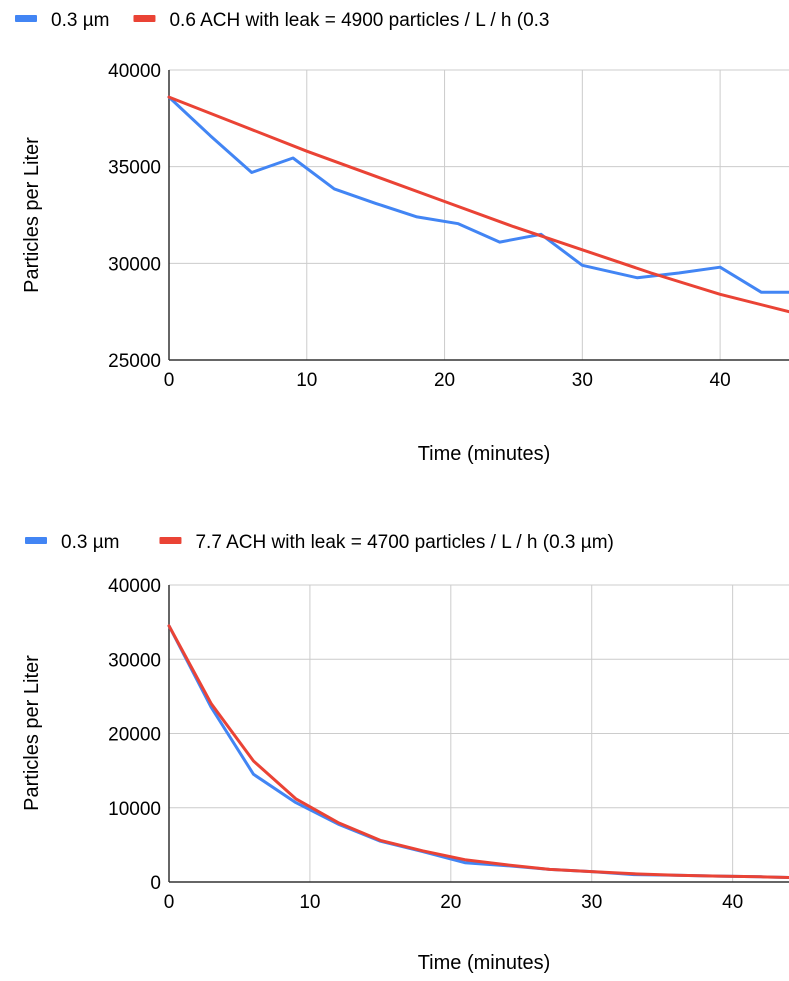  I want to click on chart2-legend-label-1: 0.3 µm, so click(90, 542).